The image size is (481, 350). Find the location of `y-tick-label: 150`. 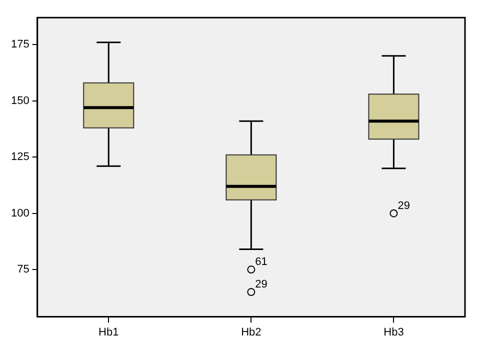

y-tick-label: 150 is located at coordinates (20, 100).